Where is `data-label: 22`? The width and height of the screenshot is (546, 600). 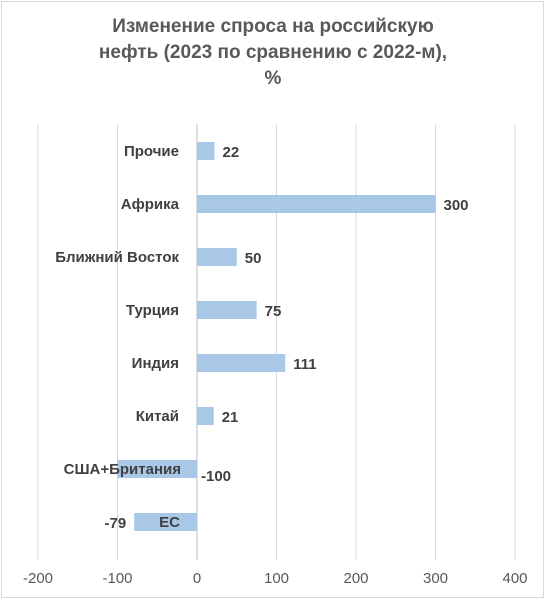
data-label: 22 is located at coordinates (230, 152).